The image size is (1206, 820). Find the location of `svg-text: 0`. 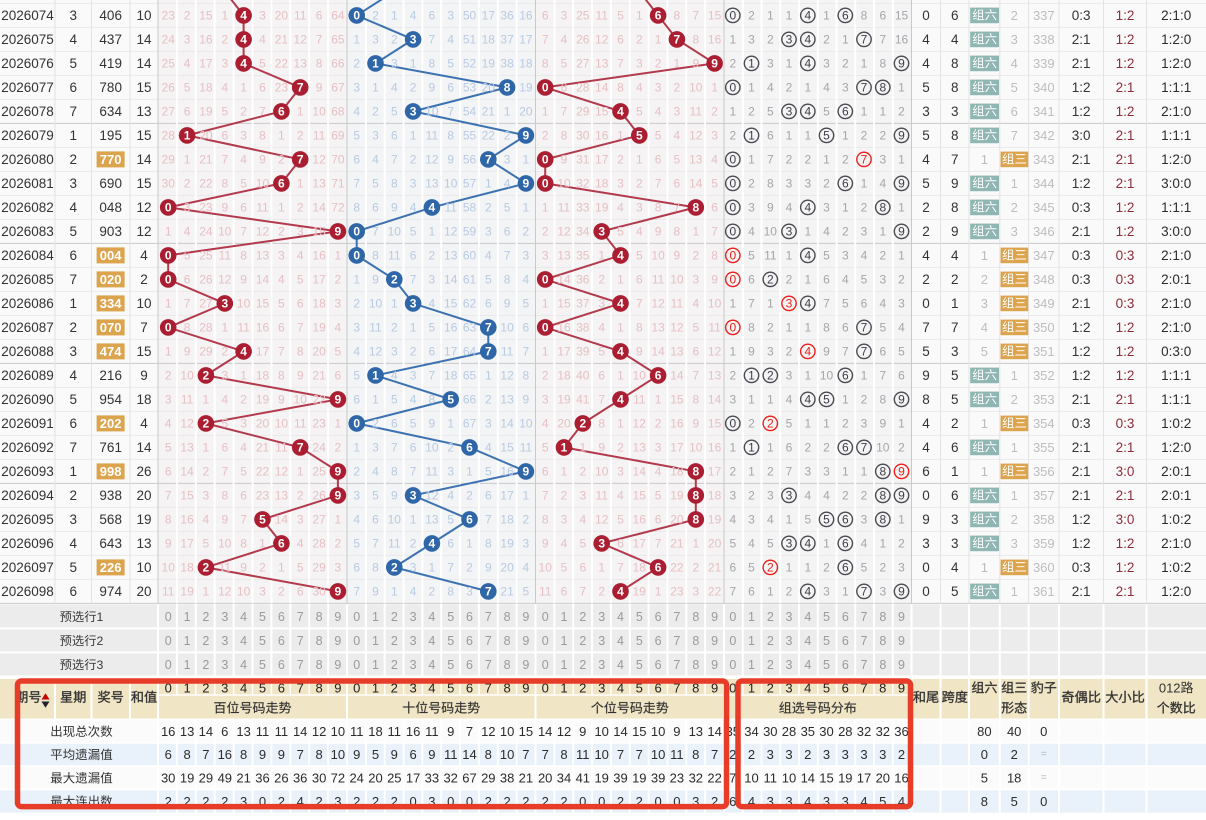

svg-text: 0 is located at coordinates (732, 88).